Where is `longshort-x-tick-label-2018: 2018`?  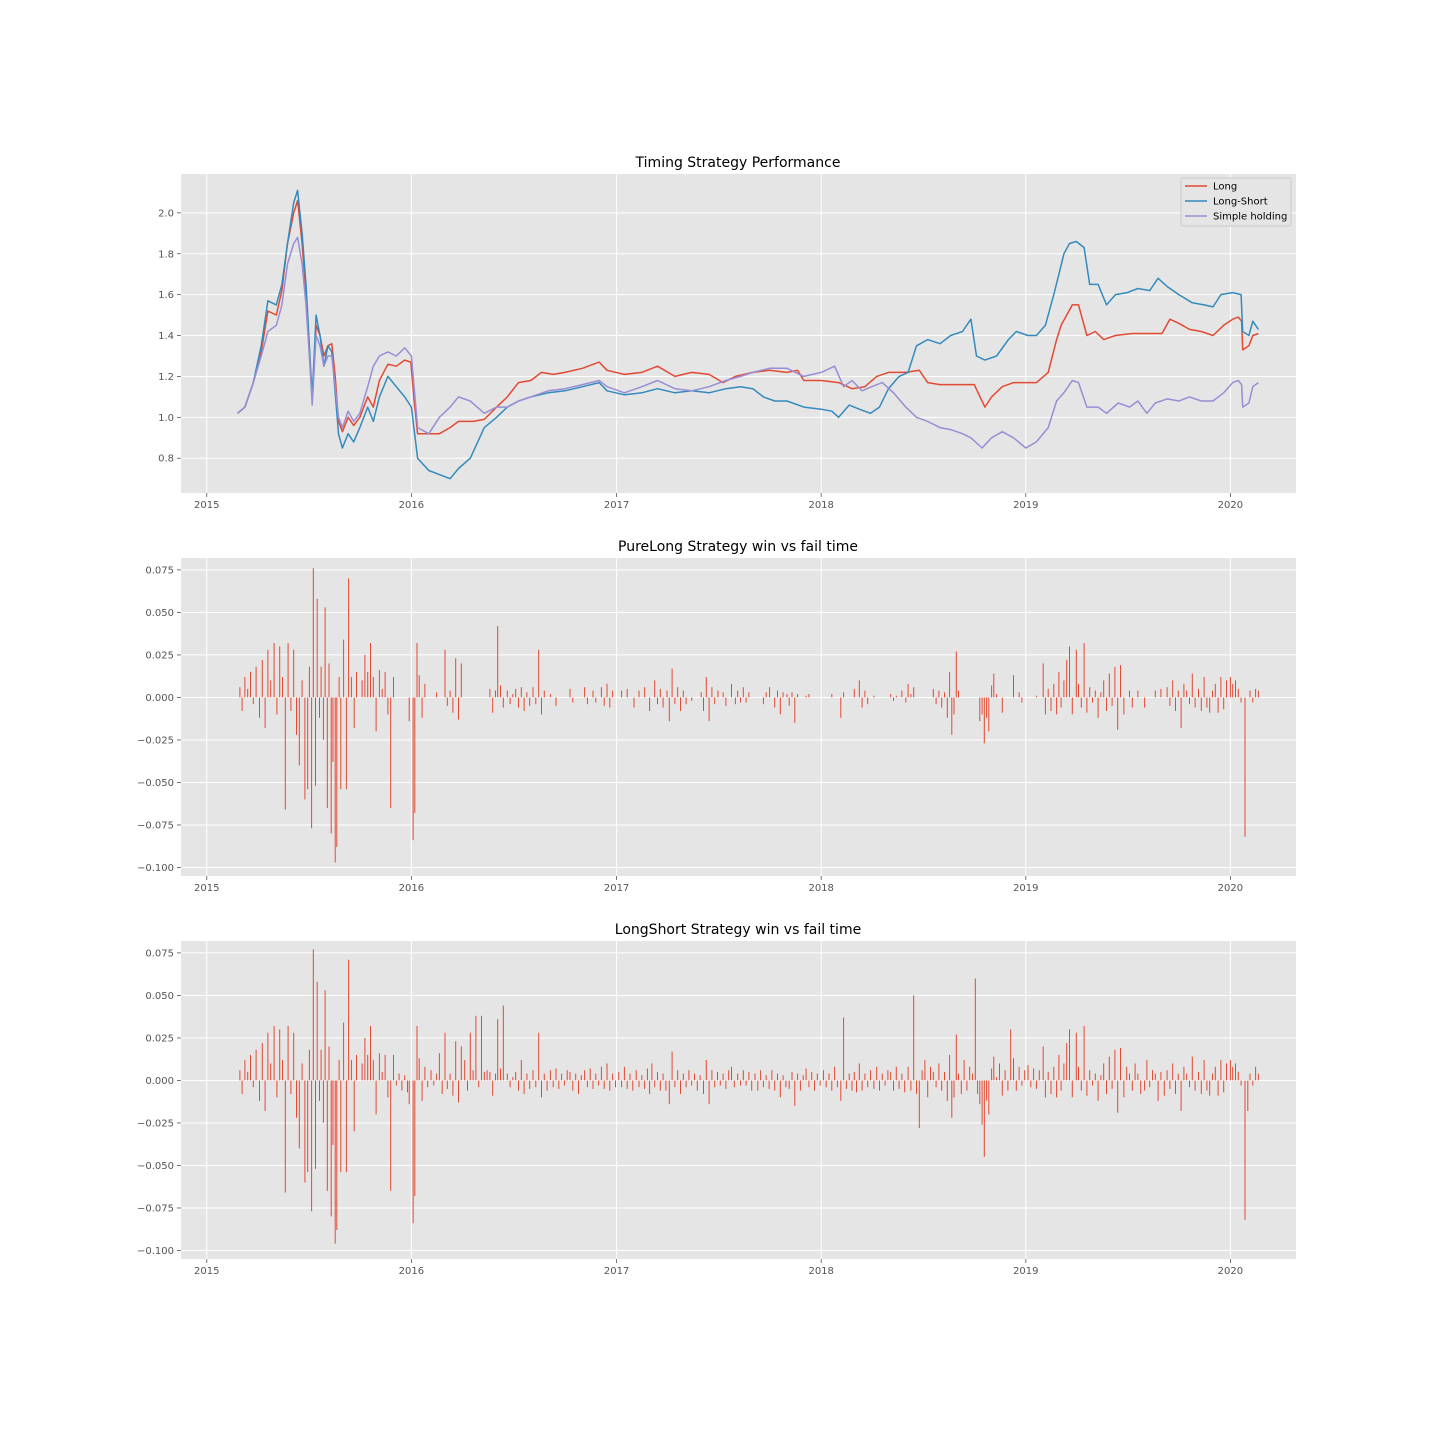
longshort-x-tick-label-2018: 2018 is located at coordinates (820, 1271).